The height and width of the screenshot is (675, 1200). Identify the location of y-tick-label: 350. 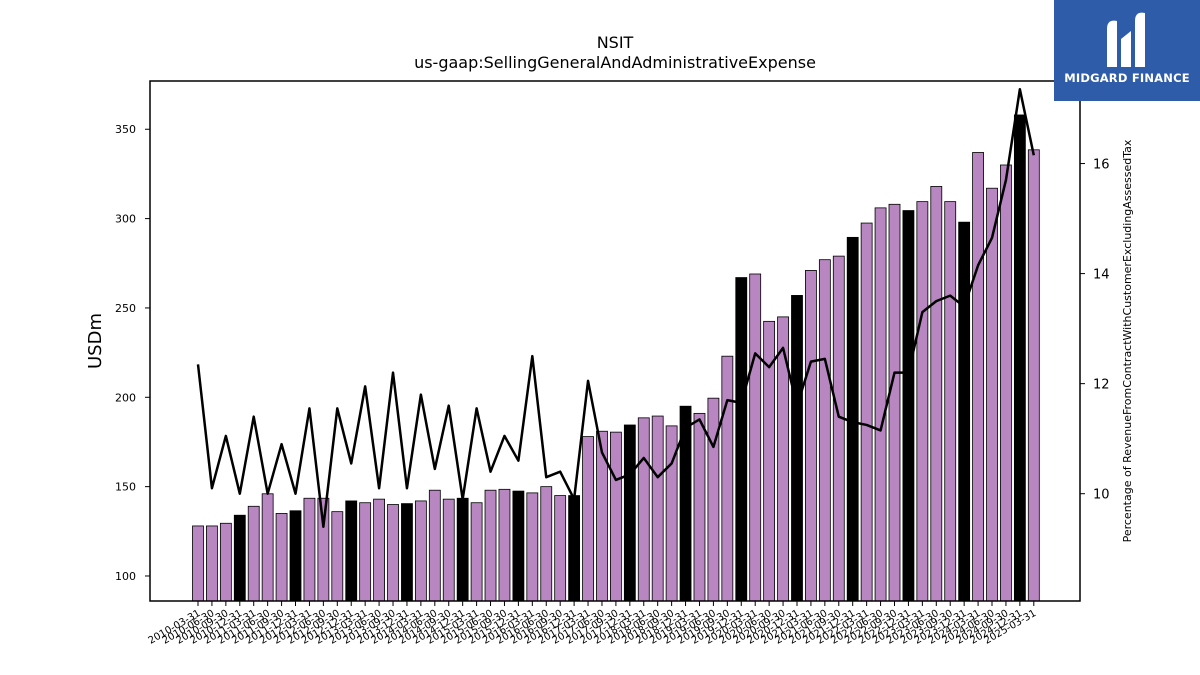
(125, 129).